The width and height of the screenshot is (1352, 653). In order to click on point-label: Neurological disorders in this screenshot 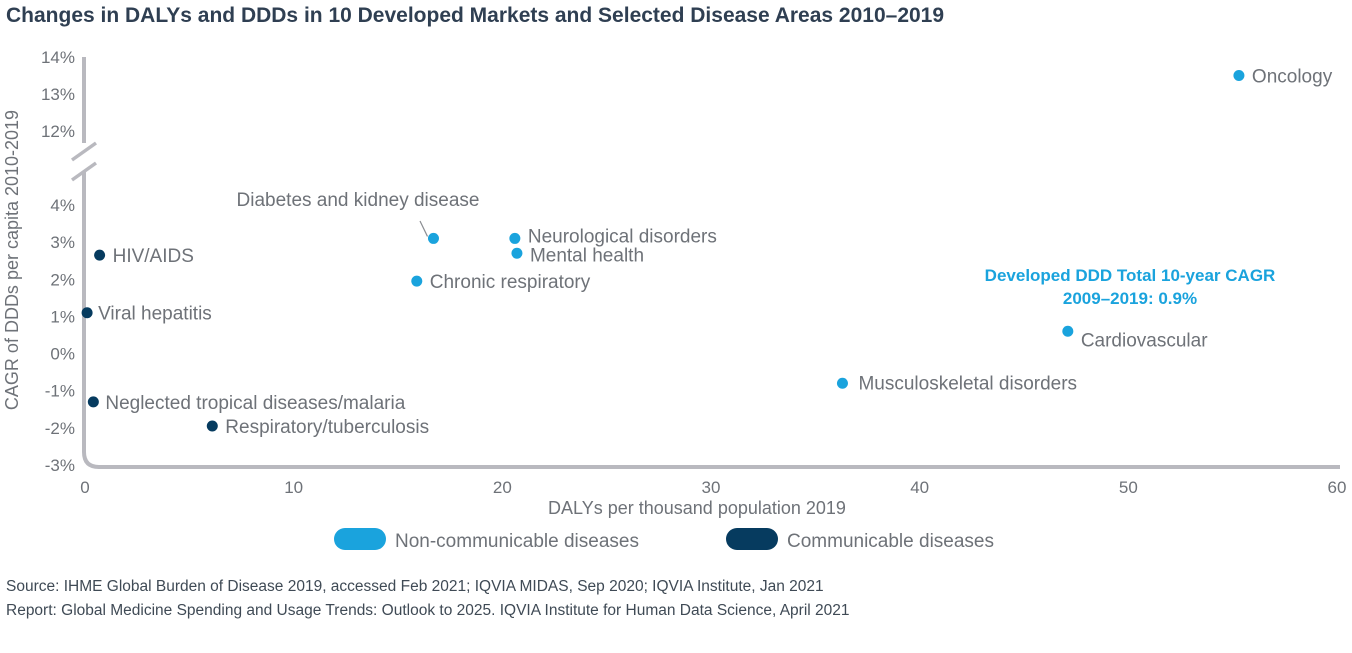, I will do `click(622, 236)`.